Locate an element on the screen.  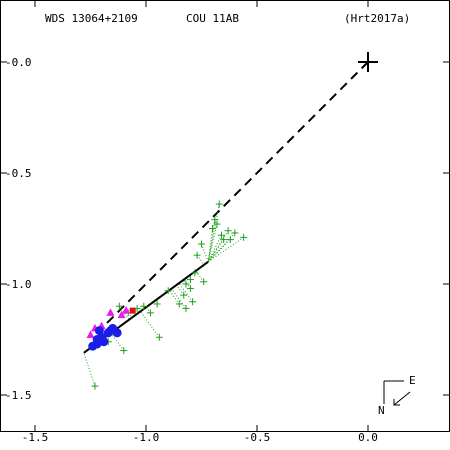
x-tick-label: -1.0 is located at coordinates (146, 437).